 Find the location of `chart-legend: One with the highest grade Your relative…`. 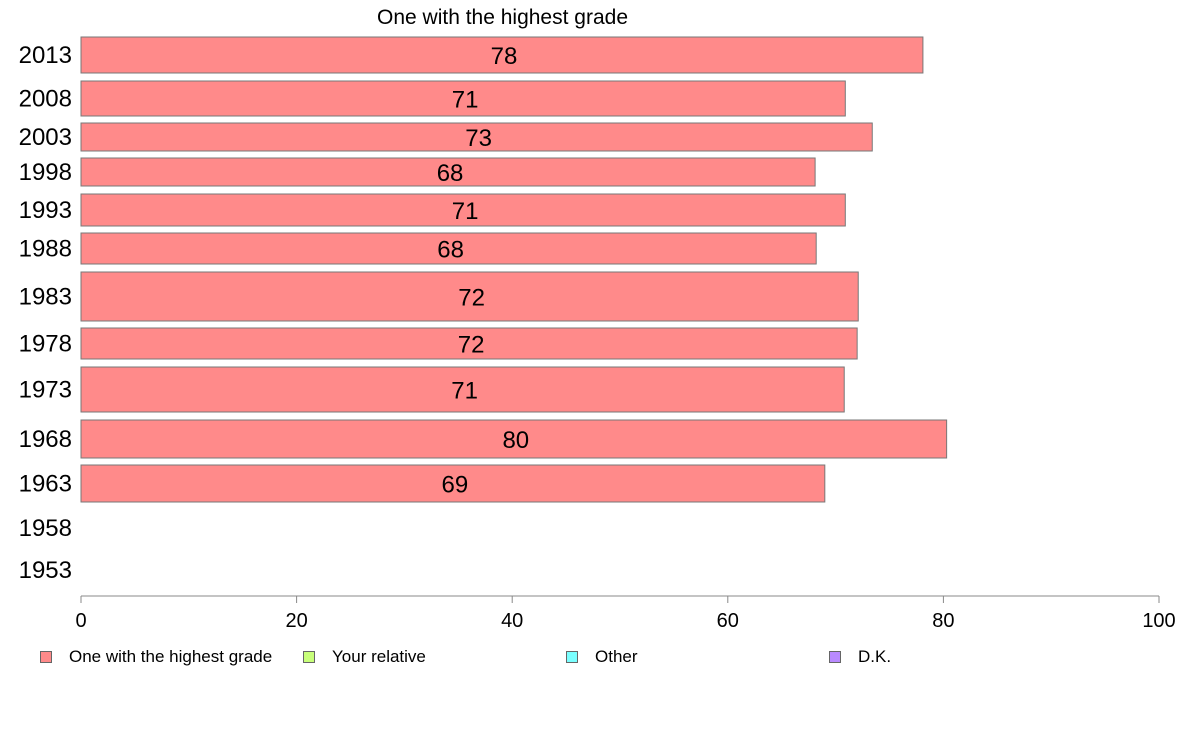

chart-legend: One with the highest grade Your relative… is located at coordinates (594, 660).